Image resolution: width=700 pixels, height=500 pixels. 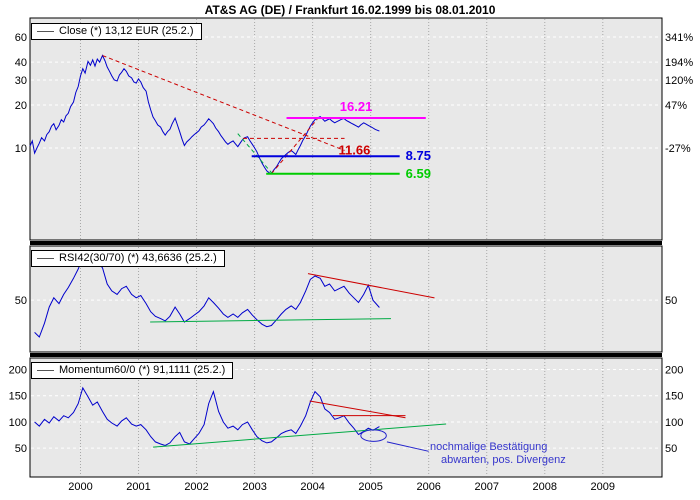 I want to click on legend-close-label: Close (*) 13,12 EUR (25.2.), so click(x=126, y=31).